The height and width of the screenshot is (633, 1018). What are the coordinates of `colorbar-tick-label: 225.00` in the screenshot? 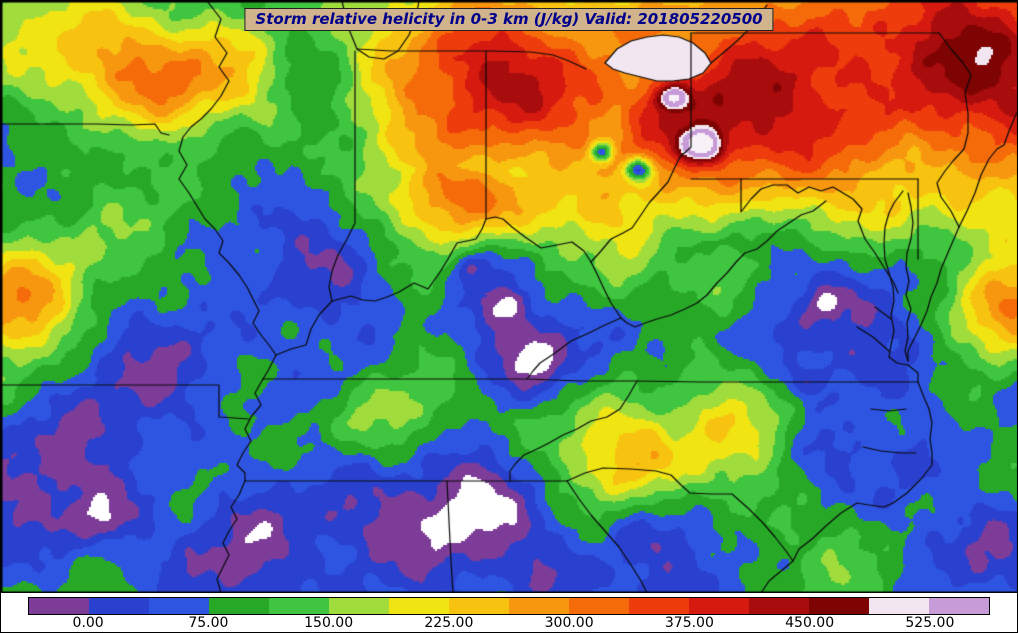 It's located at (449, 623).